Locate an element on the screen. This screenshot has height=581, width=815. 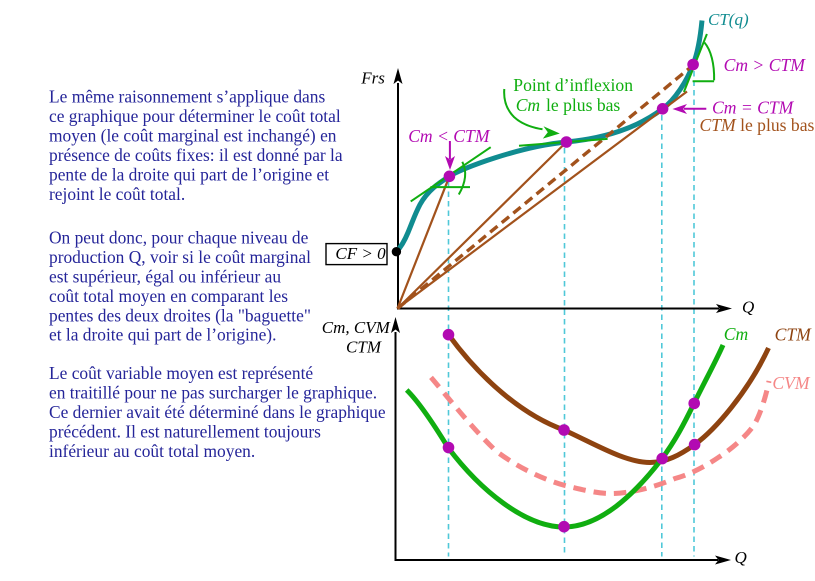
svg-text:Le même raisonnement s’appliqu: Le même raisonnement s’applique dans is located at coordinates (187, 97).